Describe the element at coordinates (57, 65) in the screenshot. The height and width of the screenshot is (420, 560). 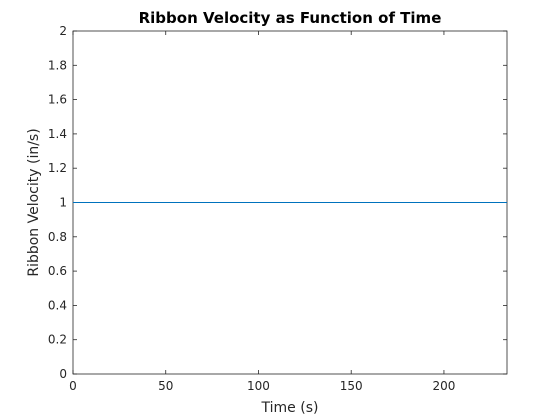
I see `y-tick-label: 1.8` at that location.